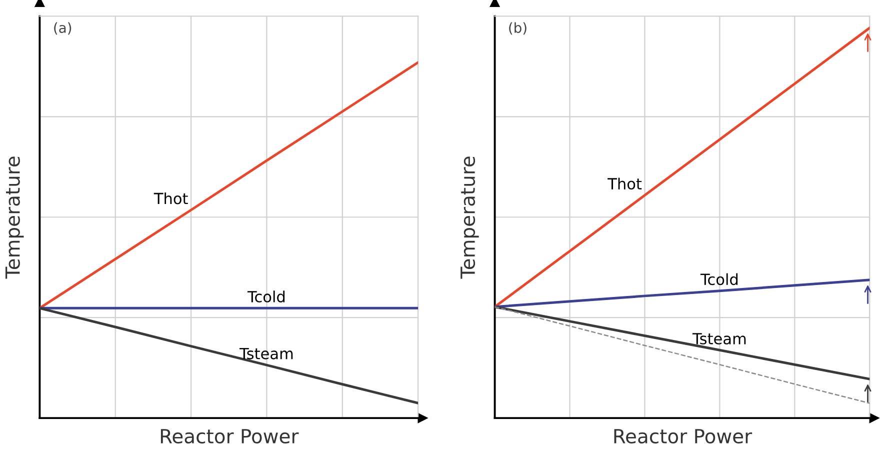 The height and width of the screenshot is (450, 882). What do you see at coordinates (63, 28) in the screenshot?
I see `text: (a)` at bounding box center [63, 28].